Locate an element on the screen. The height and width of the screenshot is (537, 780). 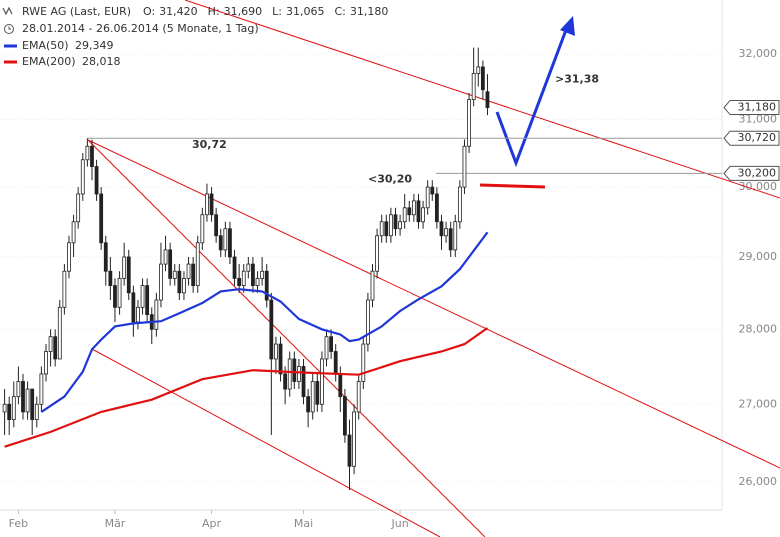
x-tick-label: Feb is located at coordinates (18, 523).